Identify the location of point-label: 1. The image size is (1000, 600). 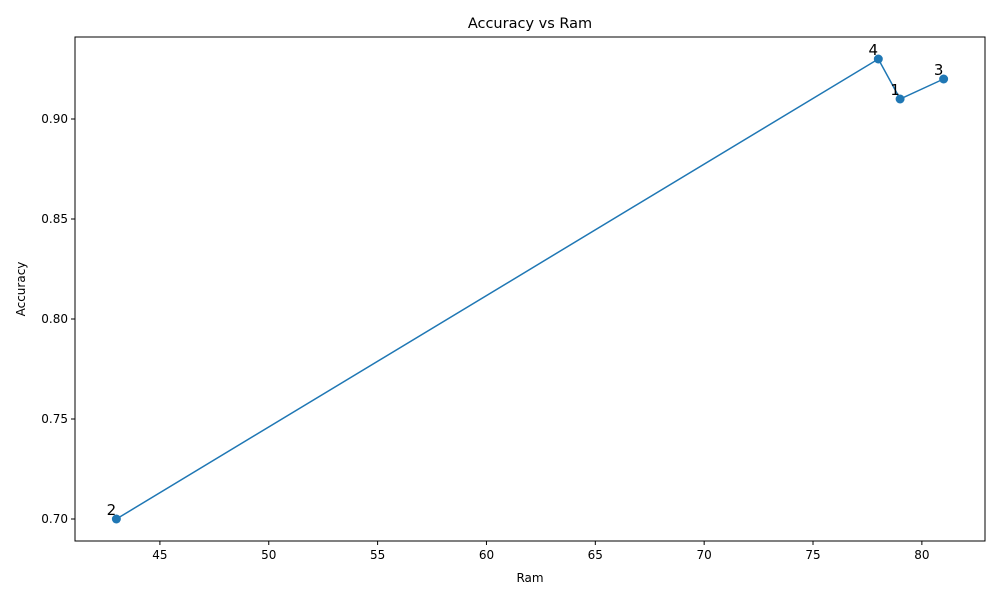
(895, 90).